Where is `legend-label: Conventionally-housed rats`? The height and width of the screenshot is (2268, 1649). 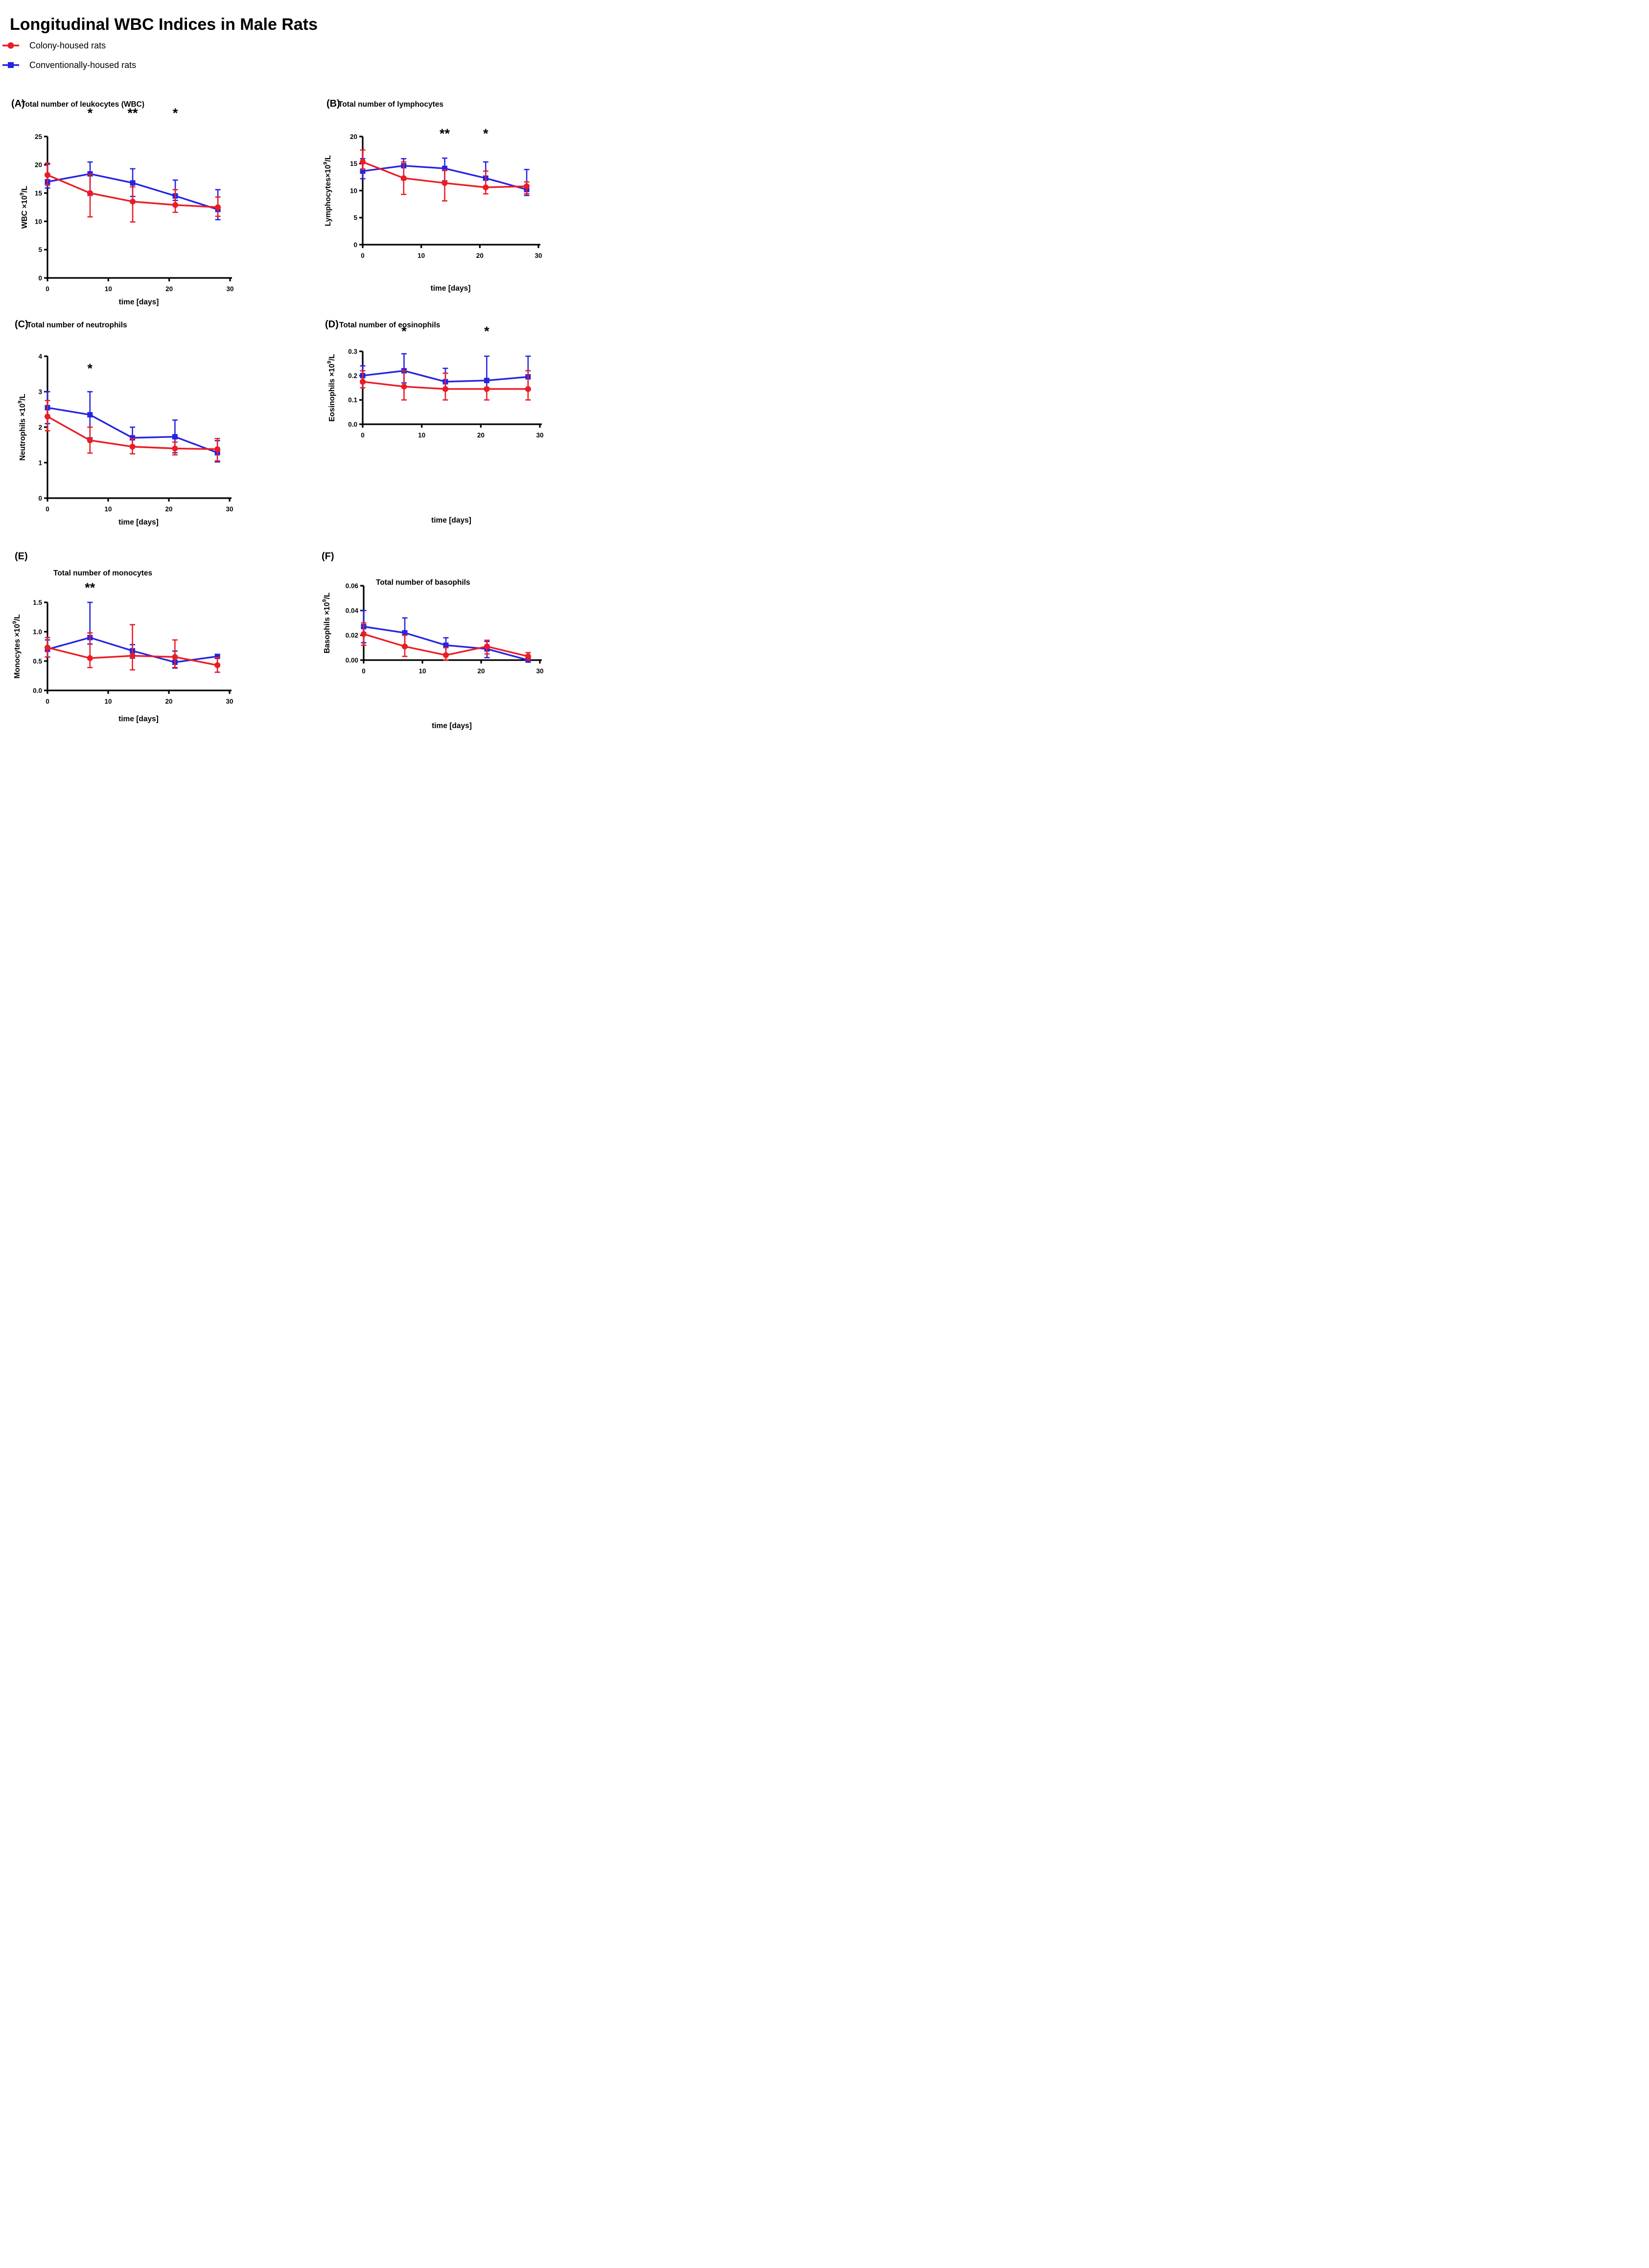
legend-label: Conventionally-housed rats is located at coordinates (83, 65).